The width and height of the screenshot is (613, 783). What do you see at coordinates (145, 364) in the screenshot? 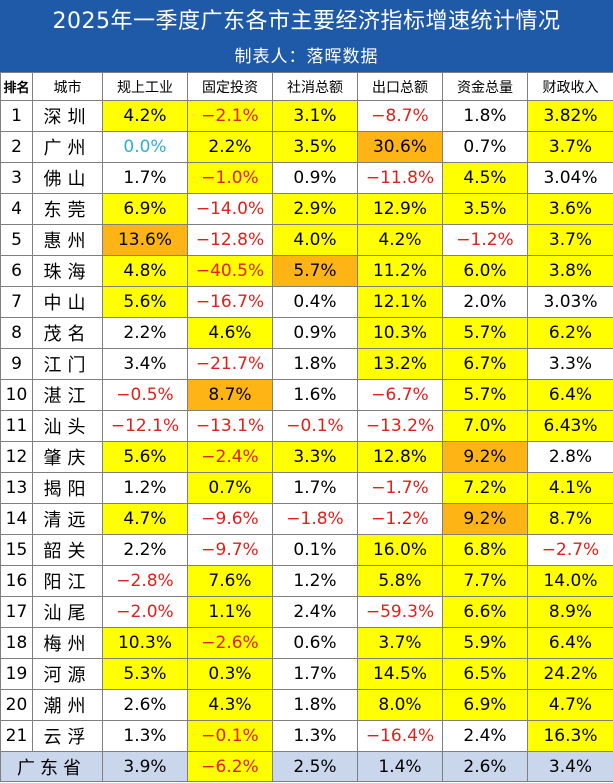
I see `industry-cell: 3.4%` at bounding box center [145, 364].